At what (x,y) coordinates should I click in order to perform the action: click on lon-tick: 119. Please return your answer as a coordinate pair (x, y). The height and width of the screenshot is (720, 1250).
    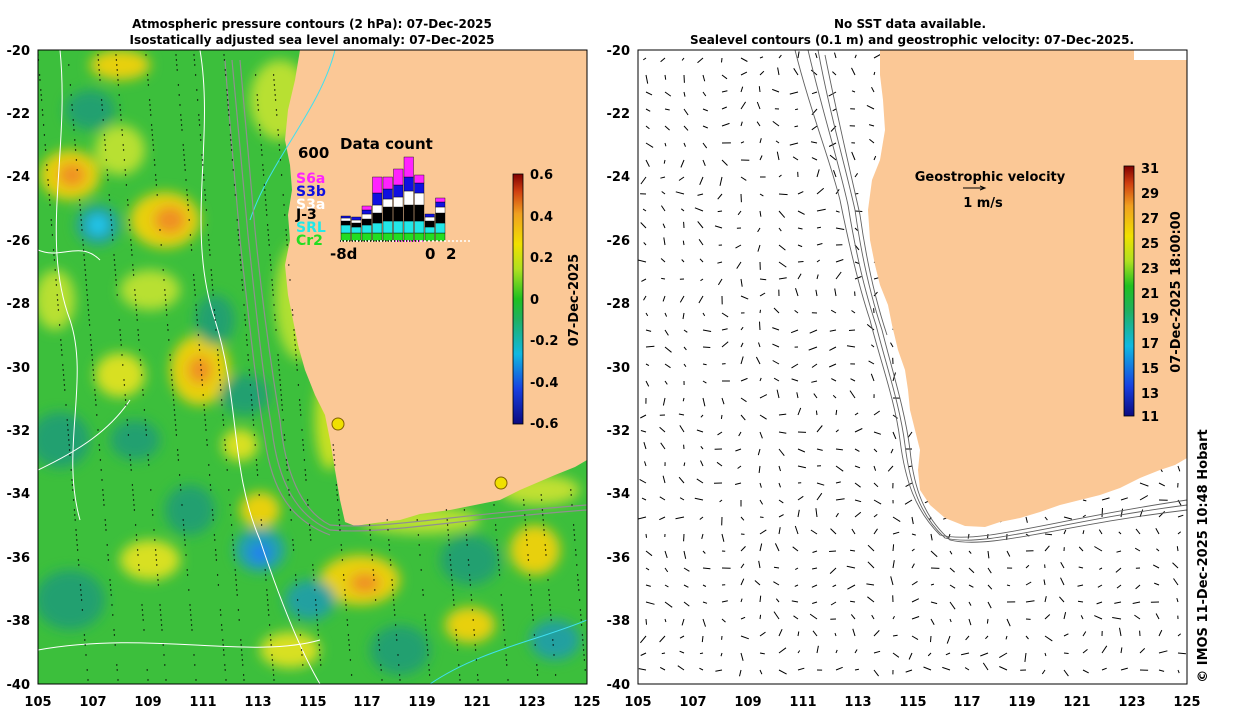
    Looking at the image, I should click on (421, 702).